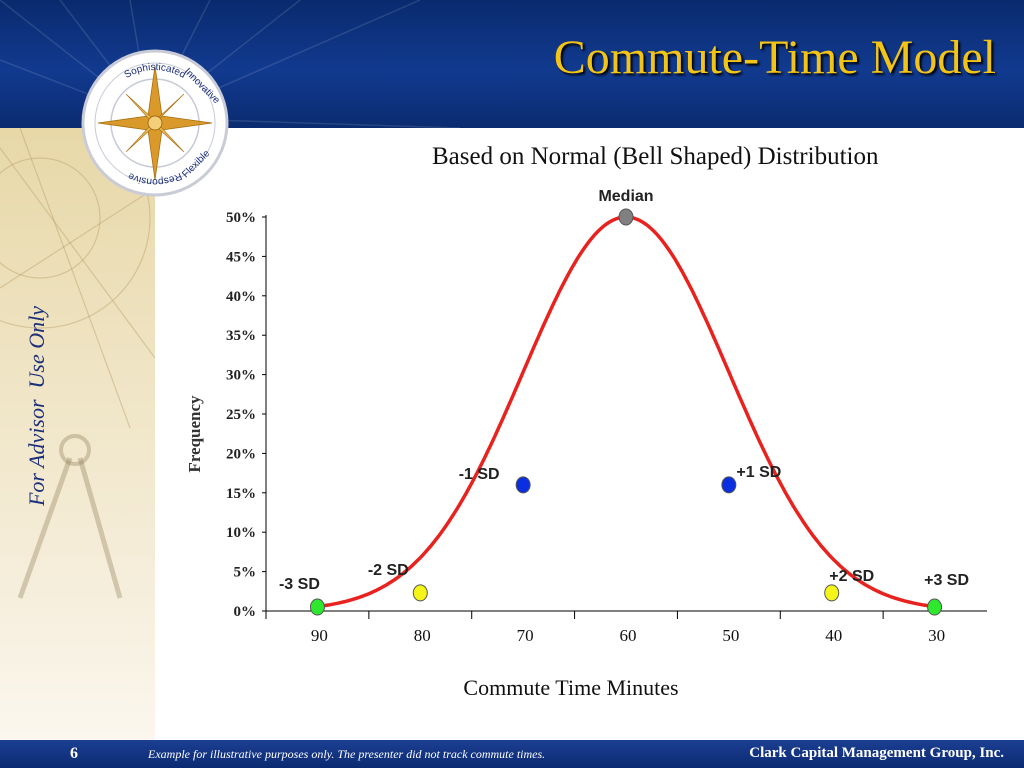 This screenshot has width=1024, height=768. Describe the element at coordinates (832, 593) in the screenshot. I see `marker-plus2sd-point` at that location.